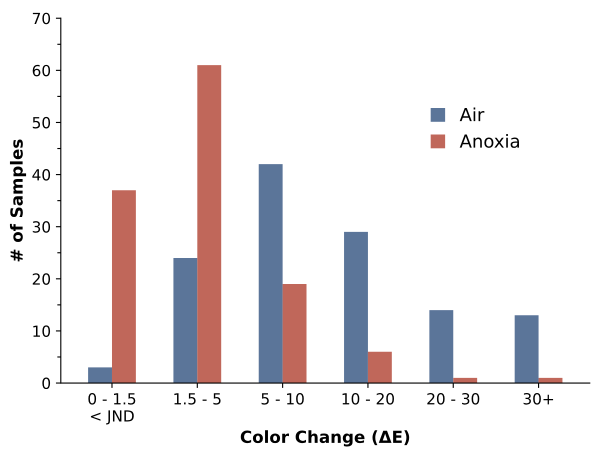  I want to click on x-tick-label: 30+, so click(539, 399).